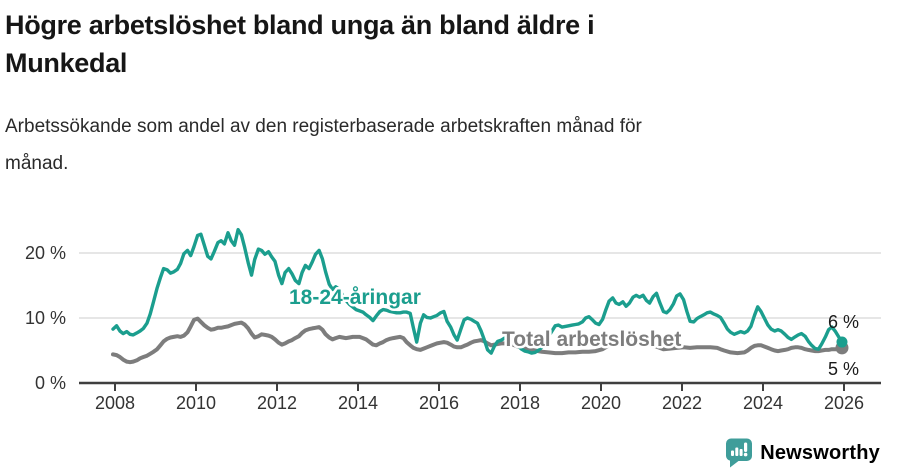  I want to click on end-value-label-total: 5 %, so click(843, 369).